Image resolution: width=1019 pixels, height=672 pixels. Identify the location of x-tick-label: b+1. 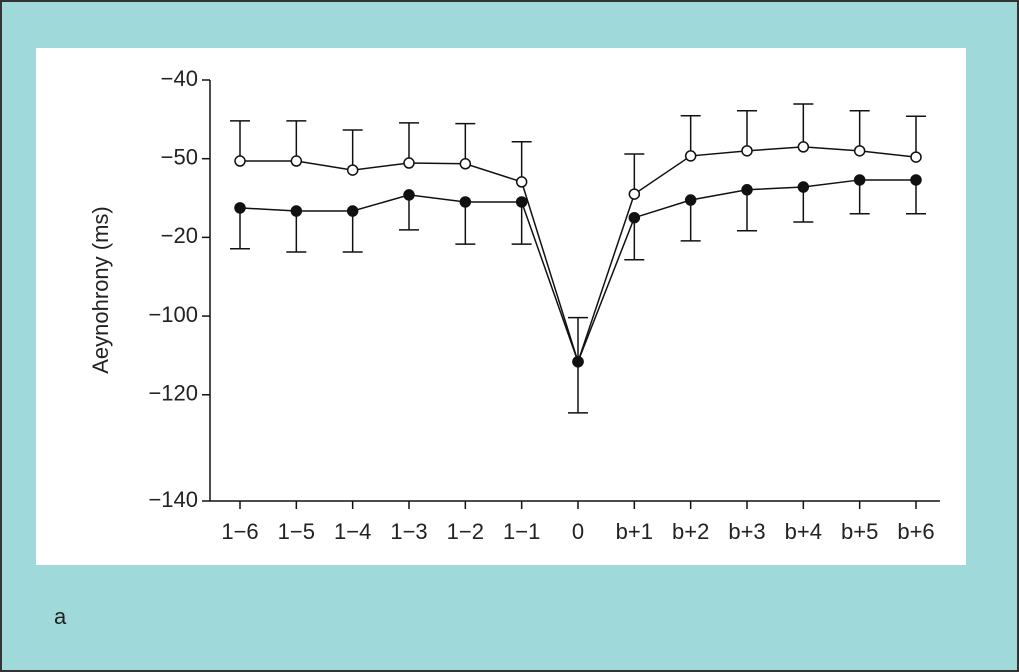
(634, 531).